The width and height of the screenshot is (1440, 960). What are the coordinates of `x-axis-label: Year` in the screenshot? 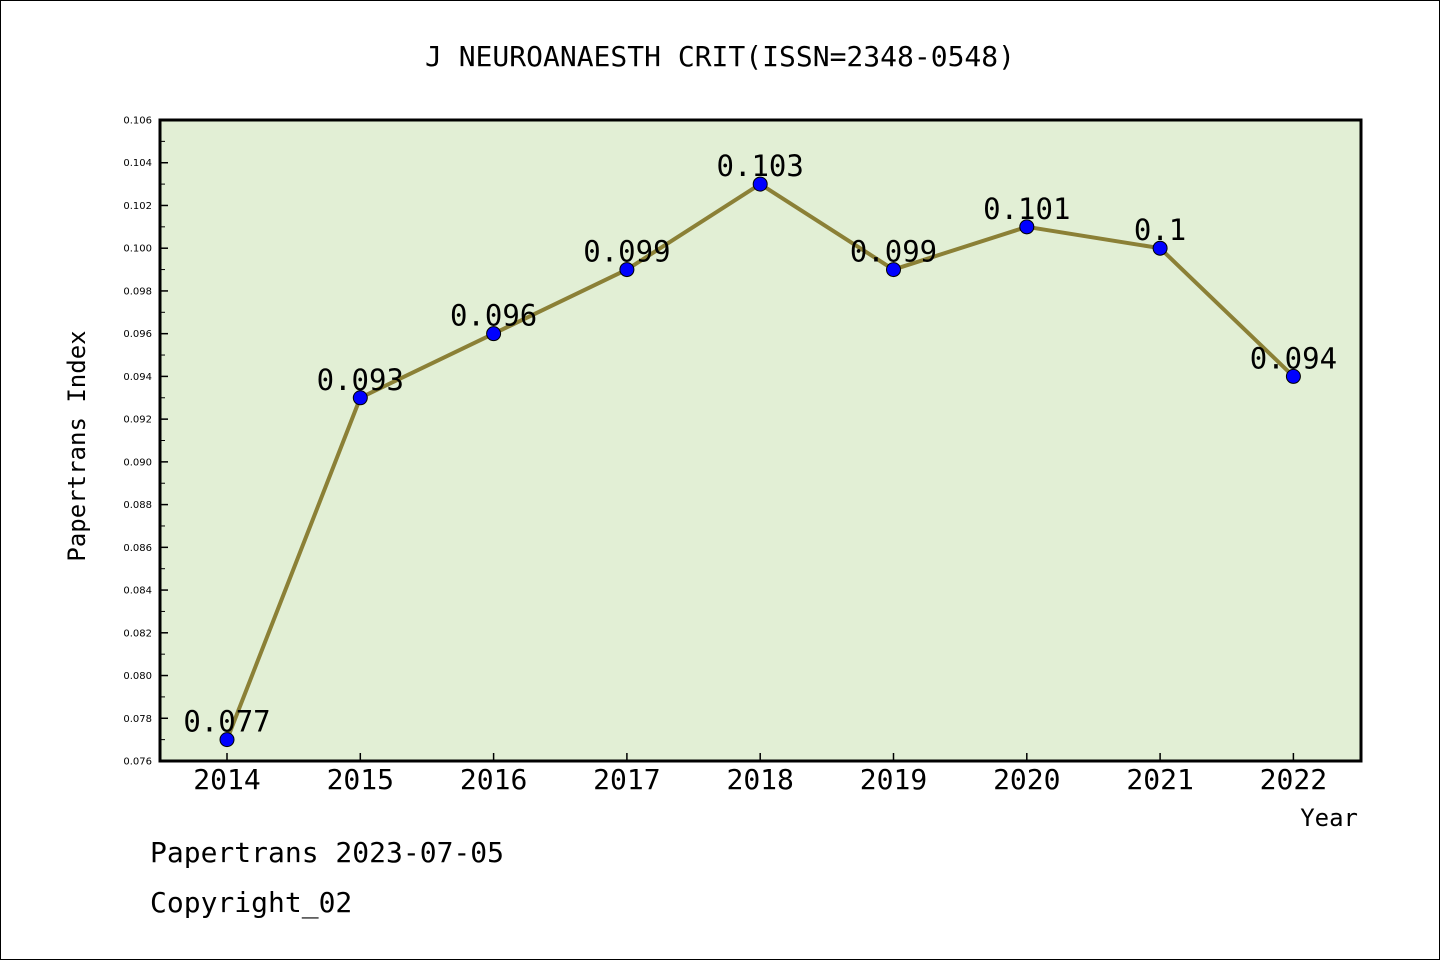 It's located at (1329, 818).